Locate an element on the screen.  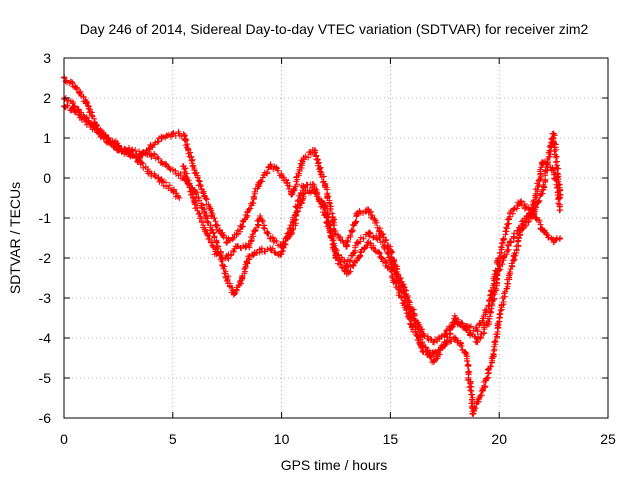
x-tick-label: 25 is located at coordinates (608, 439).